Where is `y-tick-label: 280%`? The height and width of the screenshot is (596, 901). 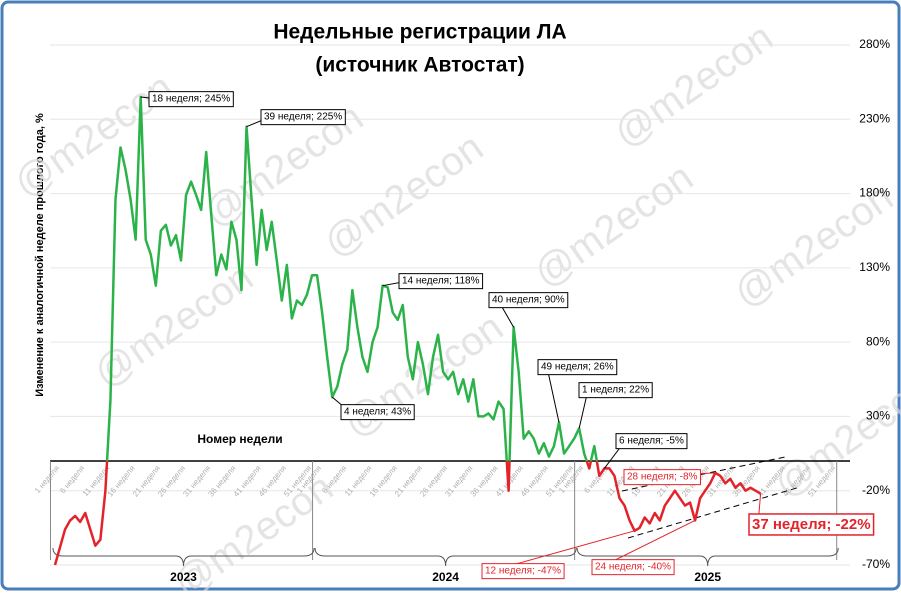
y-tick-label: 280% is located at coordinates (874, 44).